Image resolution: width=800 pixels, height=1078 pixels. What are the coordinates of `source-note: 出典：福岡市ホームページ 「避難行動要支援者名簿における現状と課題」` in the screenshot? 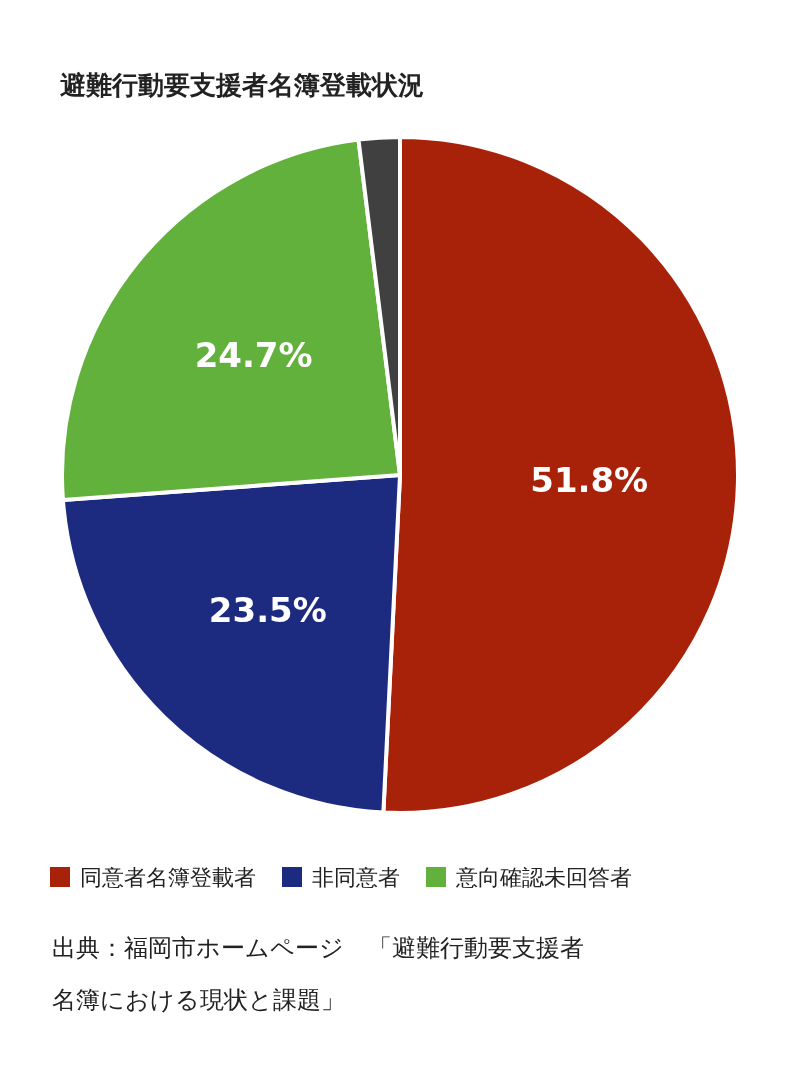 It's located at (318, 974).